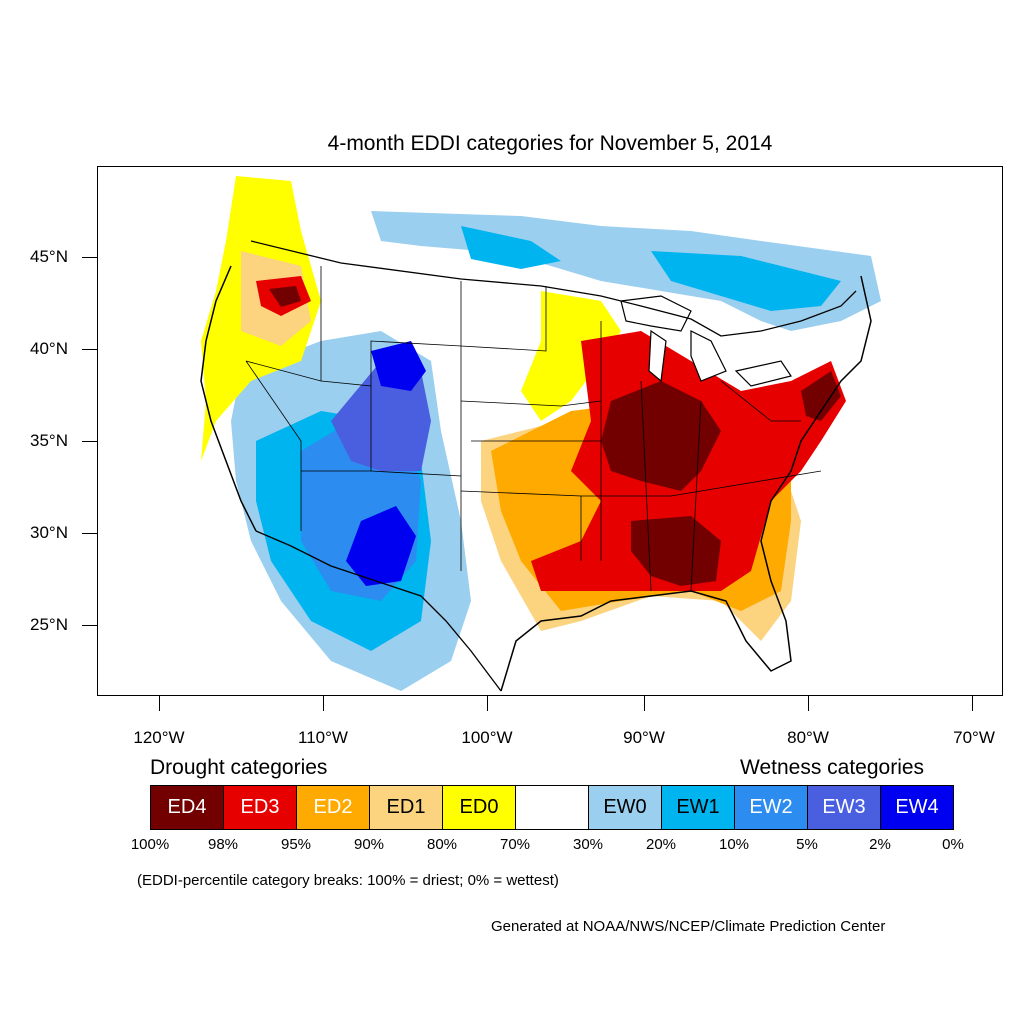 This screenshot has height=1024, width=1024. What do you see at coordinates (296, 844) in the screenshot?
I see `legend-break-label: 95%` at bounding box center [296, 844].